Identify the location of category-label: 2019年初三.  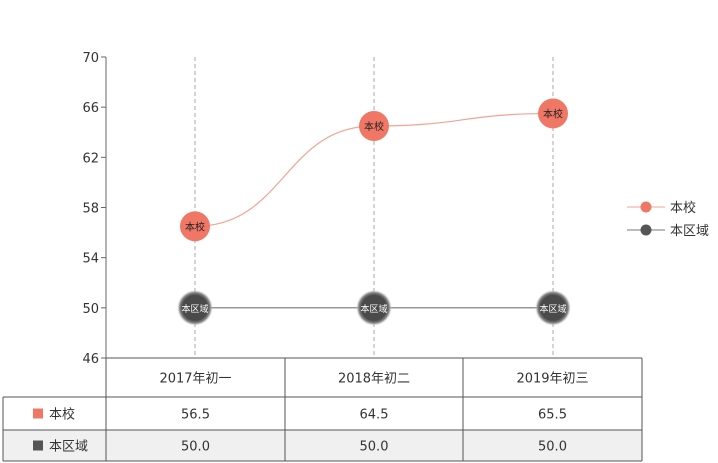
(552, 379).